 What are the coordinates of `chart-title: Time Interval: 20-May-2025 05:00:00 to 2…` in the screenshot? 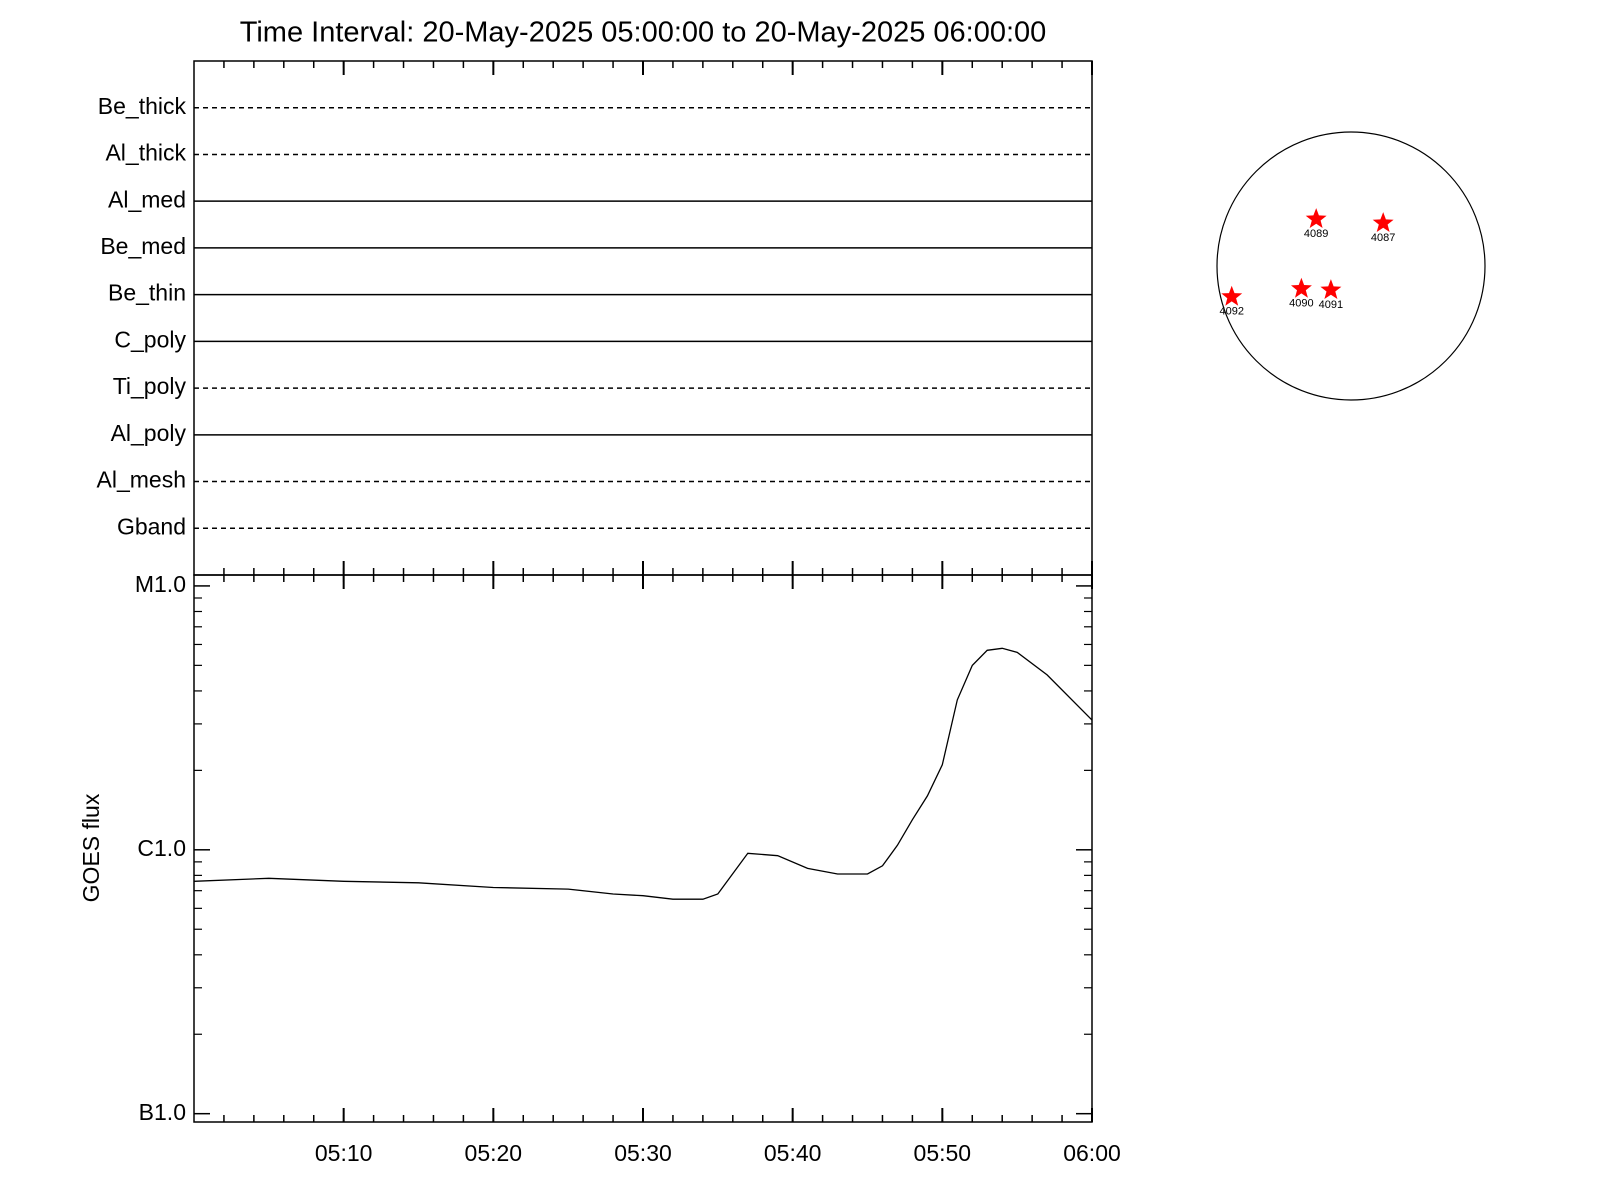 It's located at (643, 33).